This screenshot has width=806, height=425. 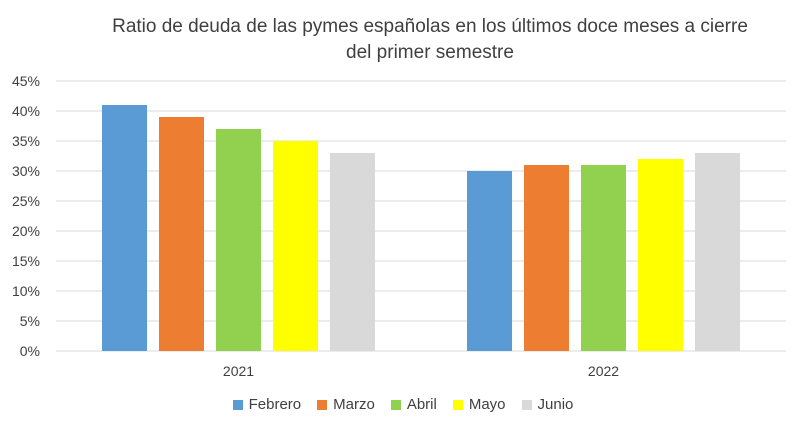 I want to click on x-category-label: 2022, so click(x=603, y=371).